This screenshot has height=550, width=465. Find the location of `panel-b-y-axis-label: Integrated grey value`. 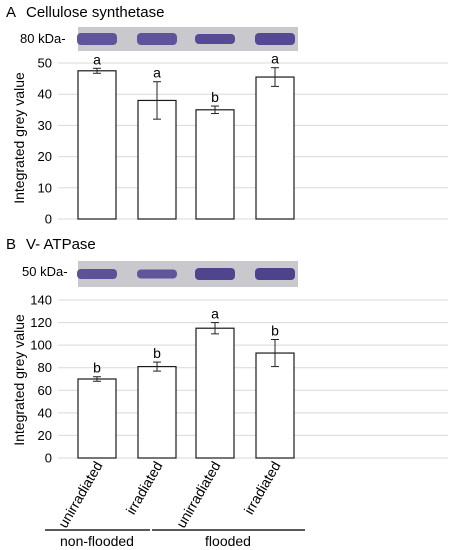

panel-b-y-axis-label: Integrated grey value is located at coordinates (19, 380).